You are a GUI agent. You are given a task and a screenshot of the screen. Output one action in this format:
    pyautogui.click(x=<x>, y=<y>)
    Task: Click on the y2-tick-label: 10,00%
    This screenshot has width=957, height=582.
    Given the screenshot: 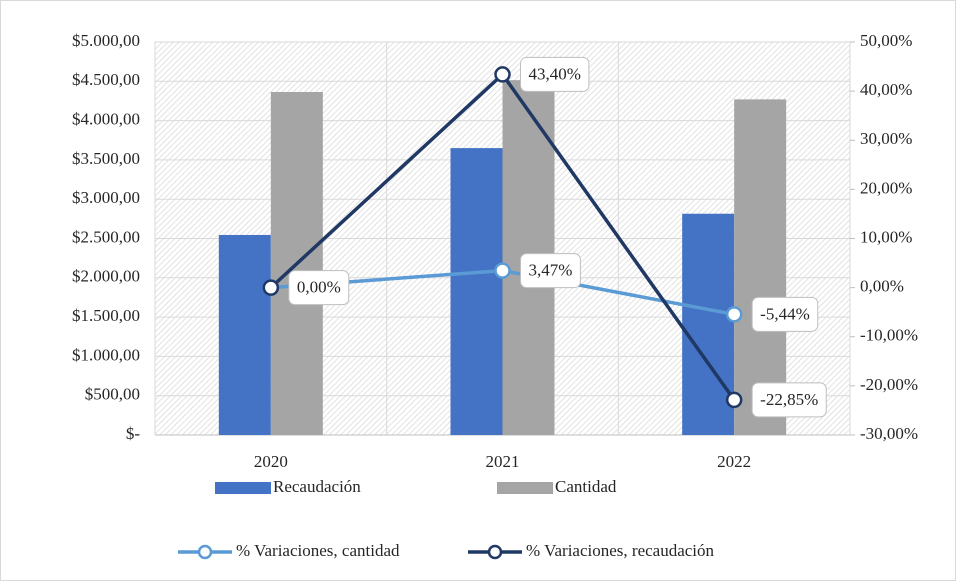 What is the action you would take?
    pyautogui.click(x=886, y=236)
    